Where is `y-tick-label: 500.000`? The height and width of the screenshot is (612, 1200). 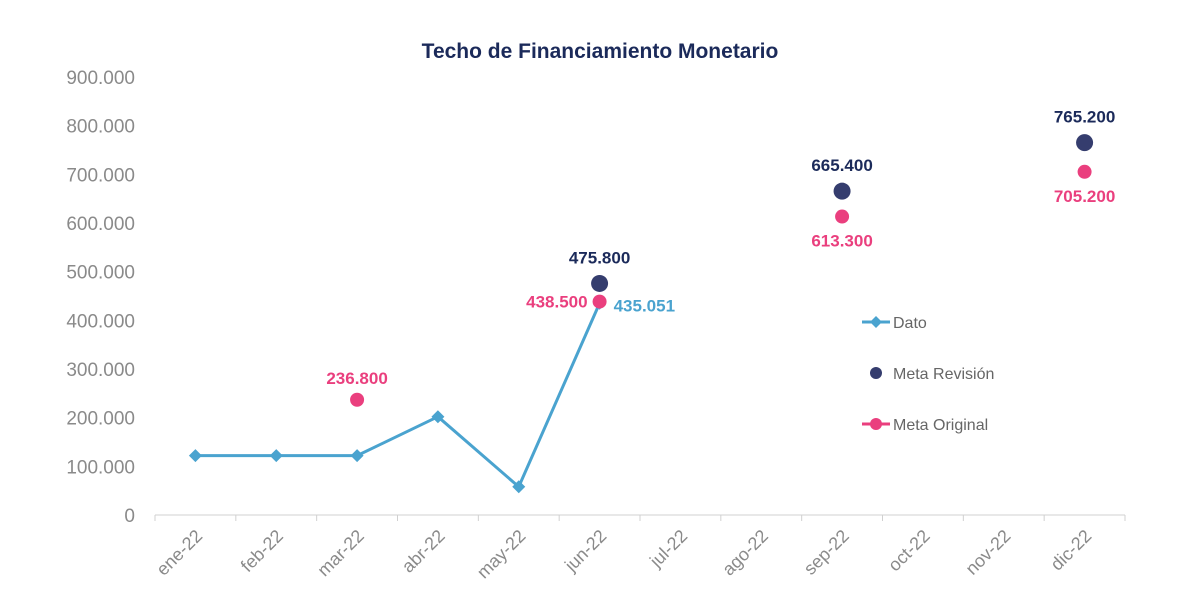
y-tick-label: 500.000 is located at coordinates (100, 273).